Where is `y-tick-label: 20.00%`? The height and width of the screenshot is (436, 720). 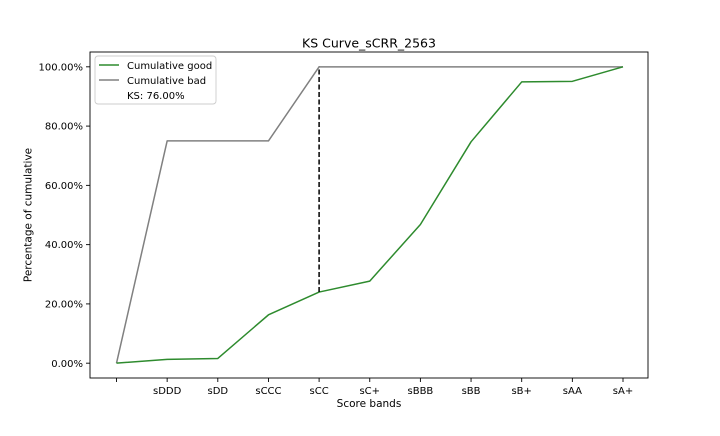 y-tick-label: 20.00% is located at coordinates (64, 305).